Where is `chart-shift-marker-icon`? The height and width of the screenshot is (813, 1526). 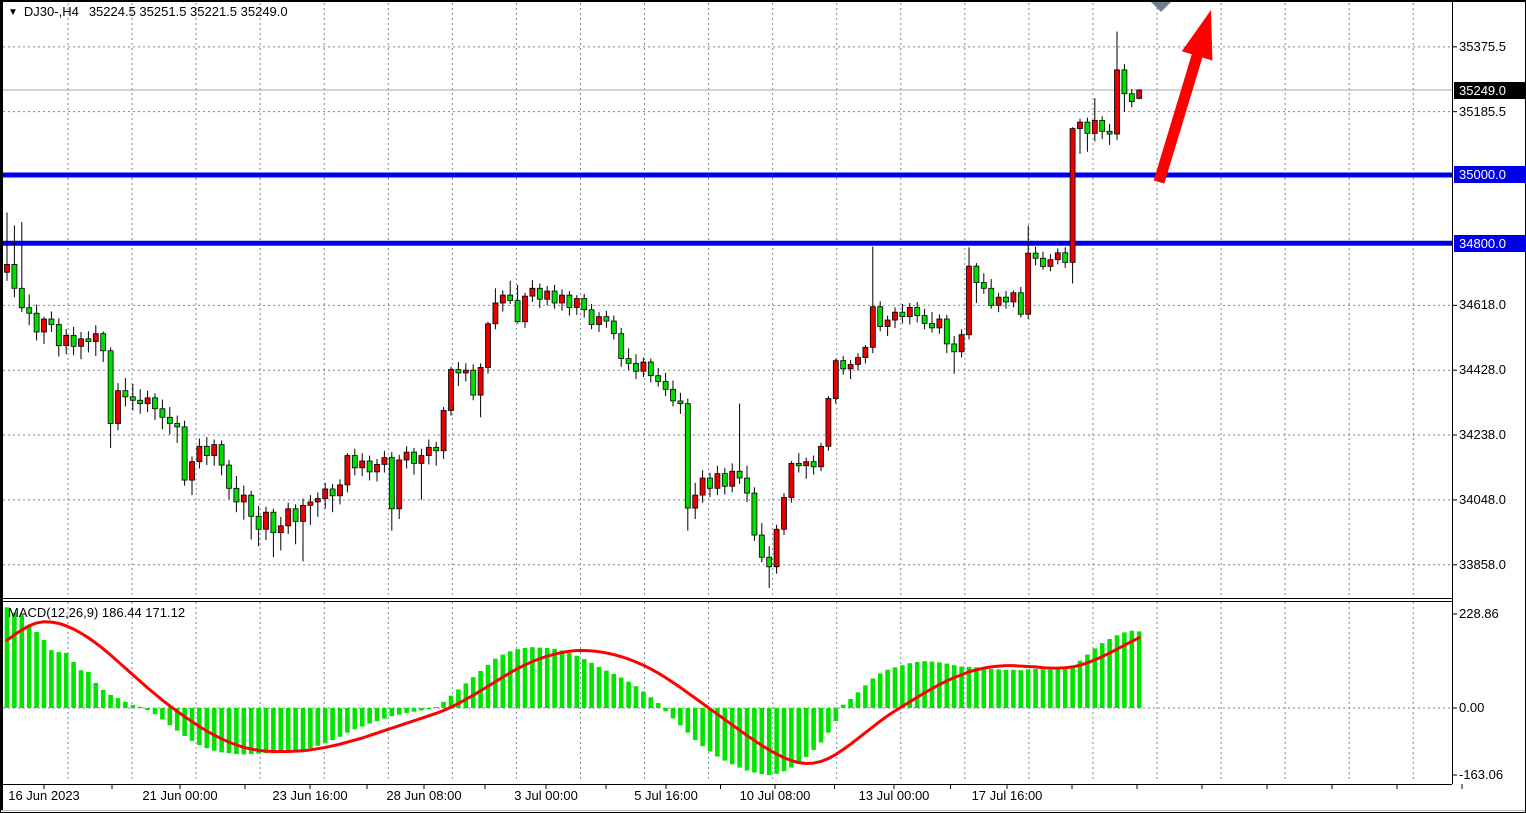 chart-shift-marker-icon is located at coordinates (1161, 7).